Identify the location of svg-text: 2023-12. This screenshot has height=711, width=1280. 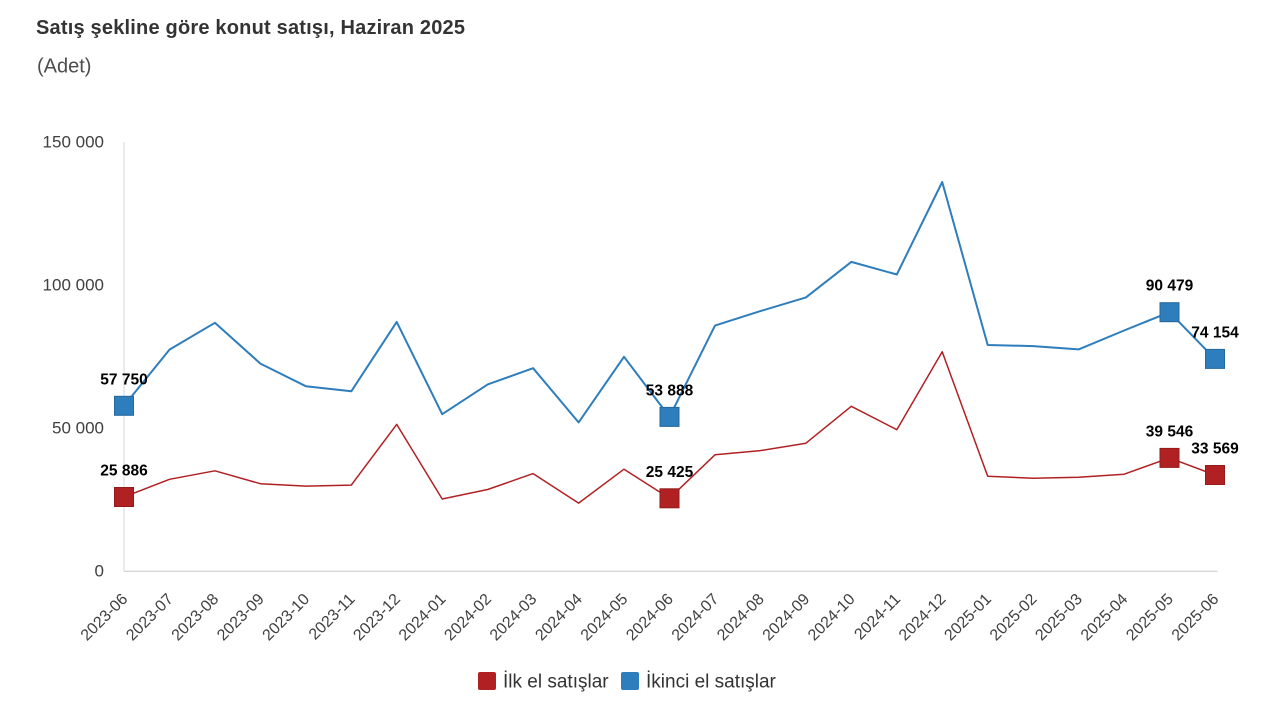
(377, 618).